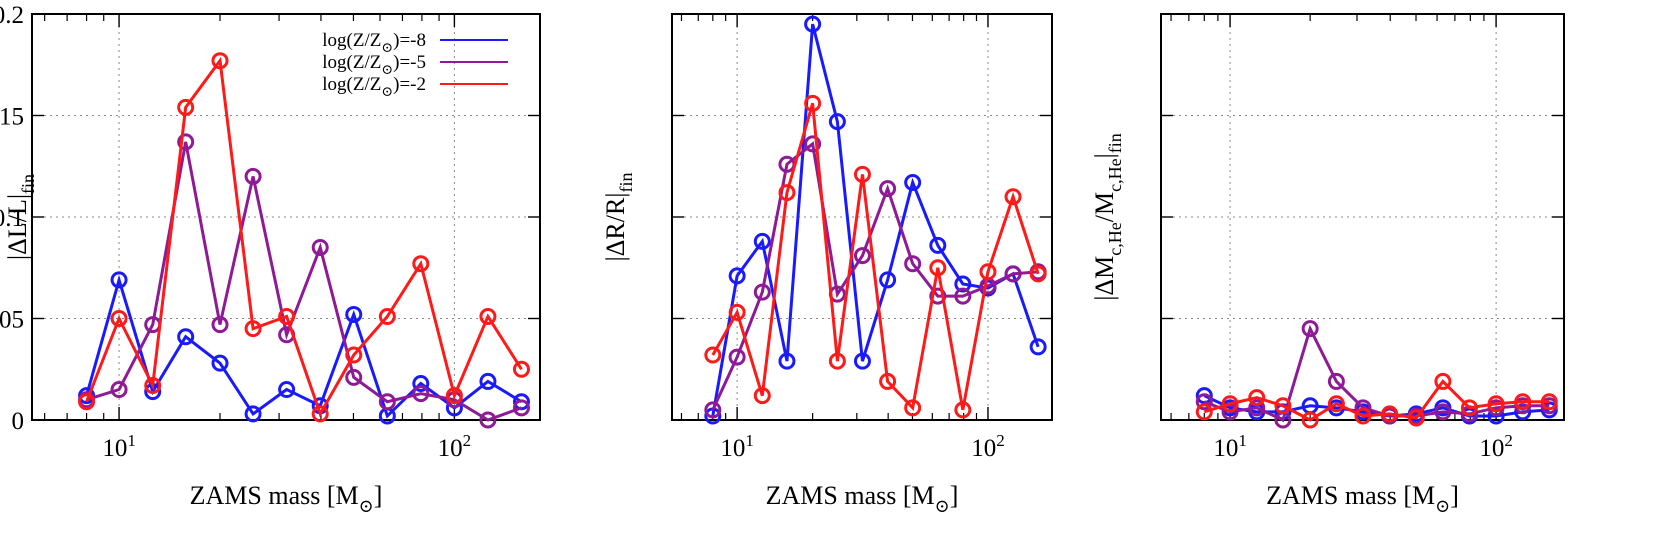 The image size is (1661, 547). Describe the element at coordinates (18, 421) in the screenshot. I see `y-tick-label: 0` at that location.